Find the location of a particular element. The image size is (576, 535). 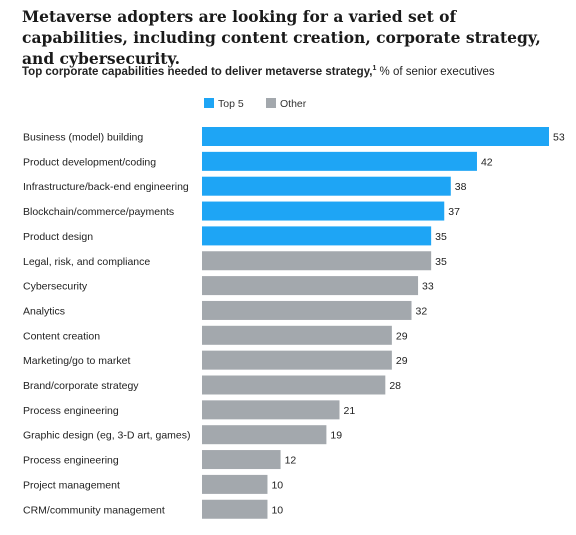

category-label: CRM/community management is located at coordinates (94, 510).